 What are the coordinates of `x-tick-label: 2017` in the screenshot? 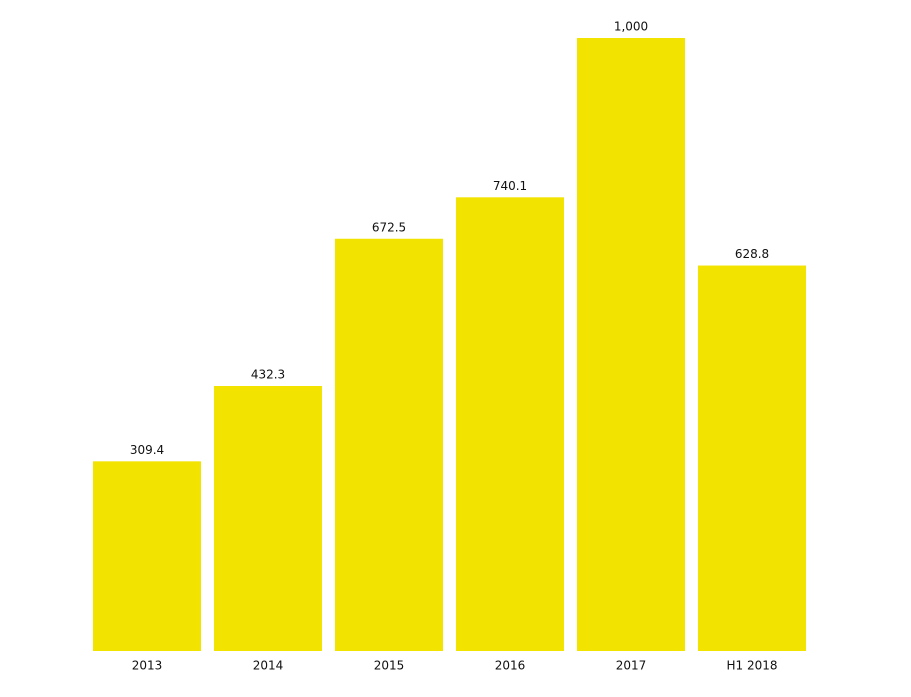 It's located at (631, 666).